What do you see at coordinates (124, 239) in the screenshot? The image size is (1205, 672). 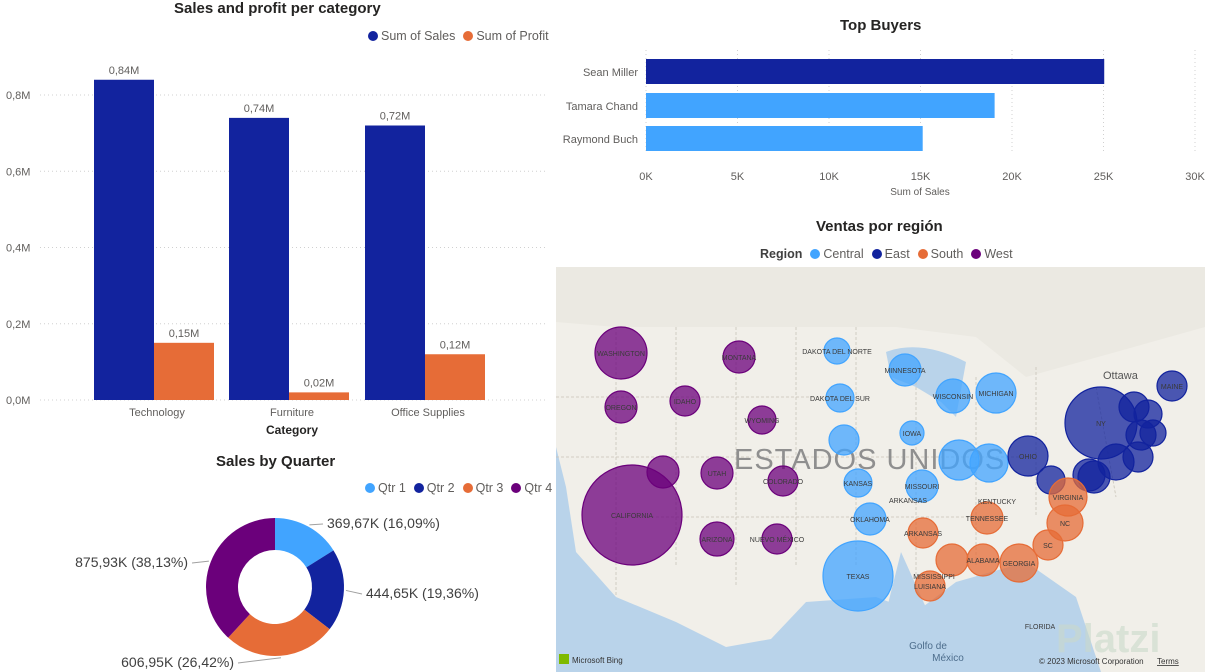 I see `sales-bar-technology` at bounding box center [124, 239].